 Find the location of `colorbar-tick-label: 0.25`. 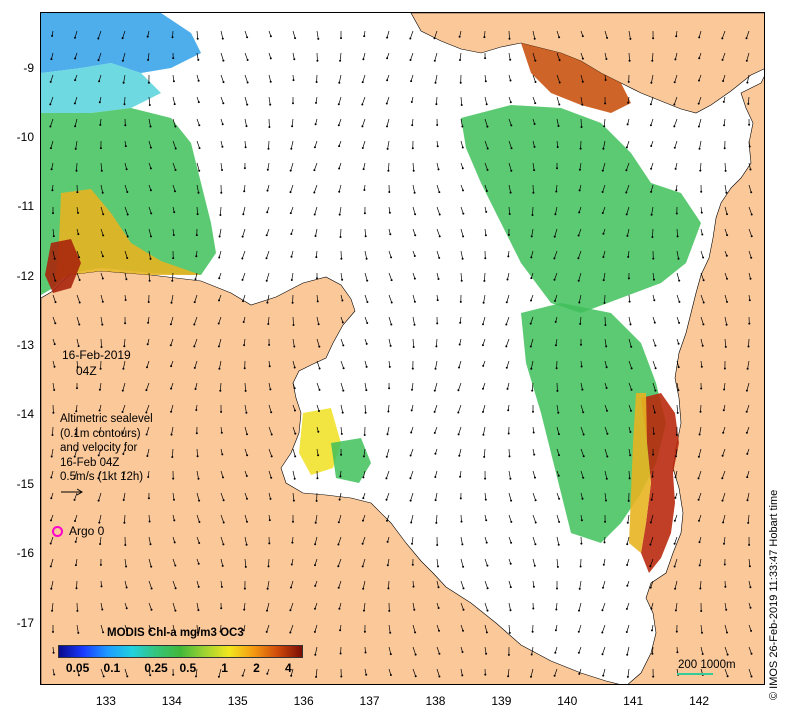

colorbar-tick-label: 0.25 is located at coordinates (156, 668).